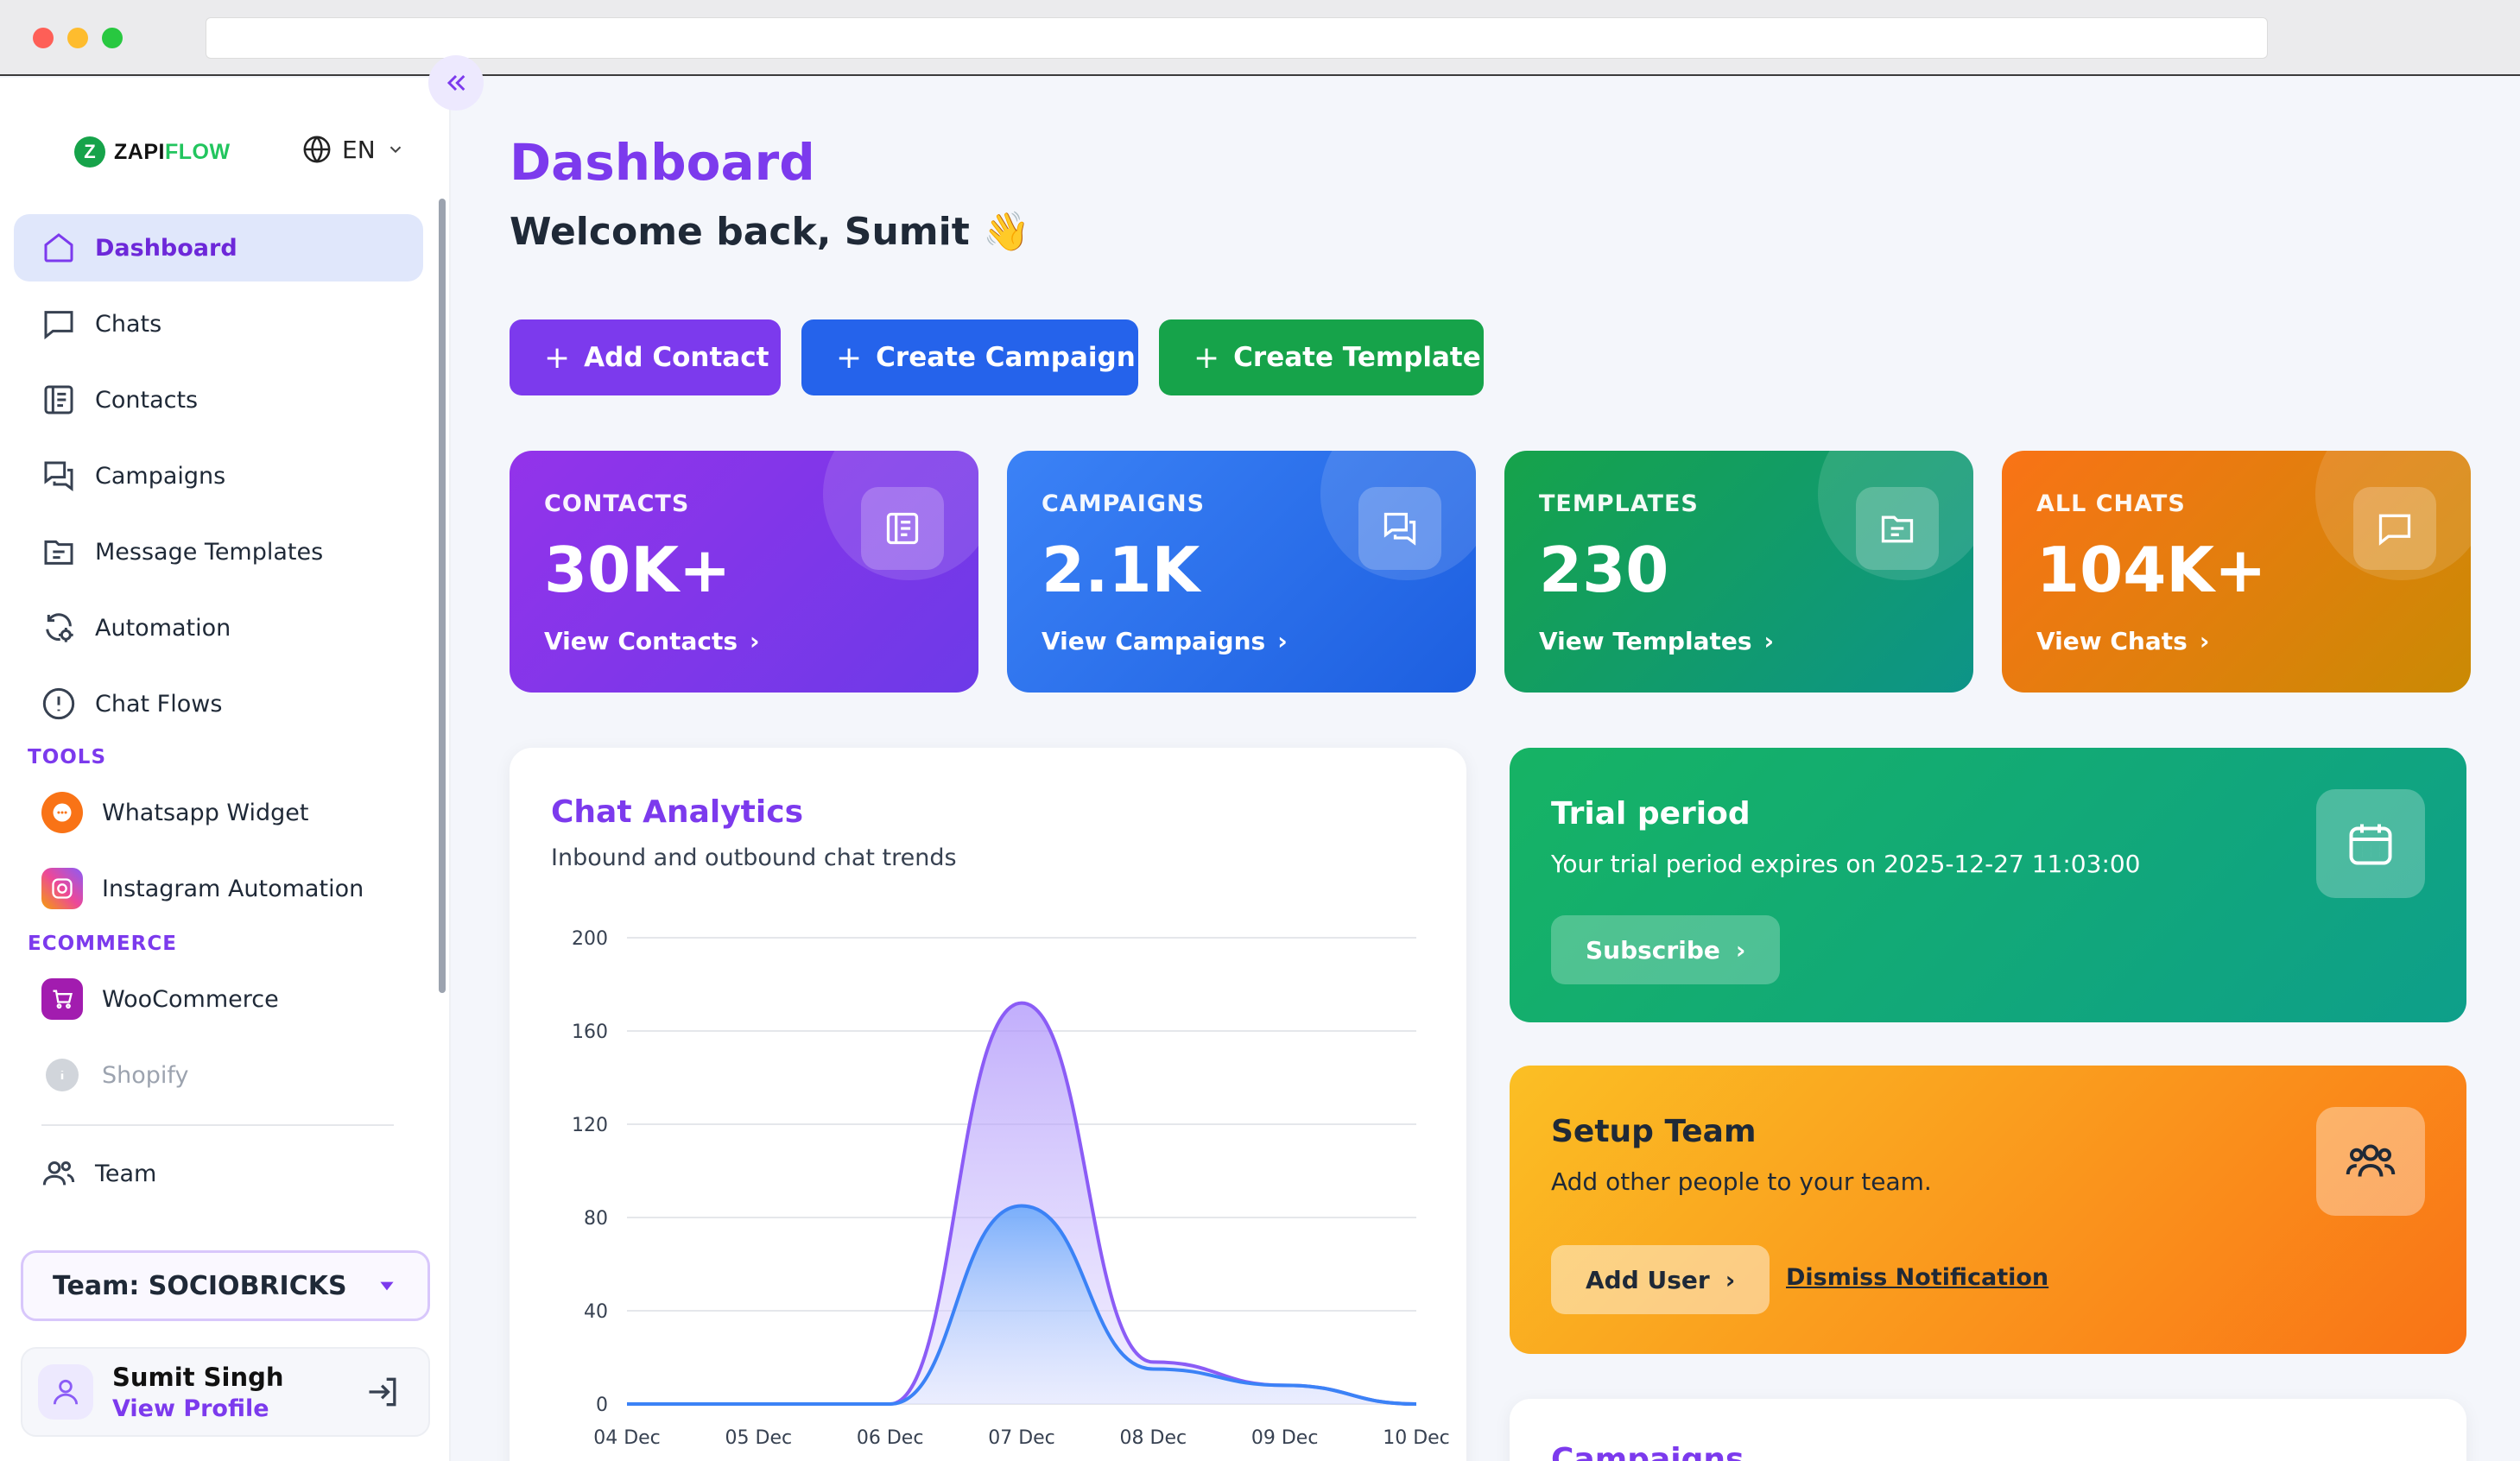 This screenshot has height=1461, width=2520. Describe the element at coordinates (59, 628) in the screenshot. I see `automation-icon` at that location.